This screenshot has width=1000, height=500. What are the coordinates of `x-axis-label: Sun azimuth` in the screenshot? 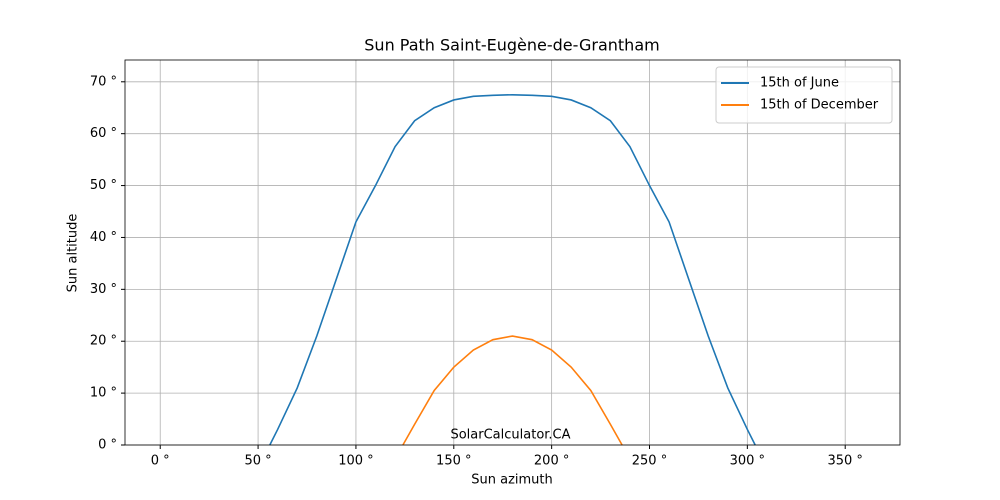 It's located at (512, 480).